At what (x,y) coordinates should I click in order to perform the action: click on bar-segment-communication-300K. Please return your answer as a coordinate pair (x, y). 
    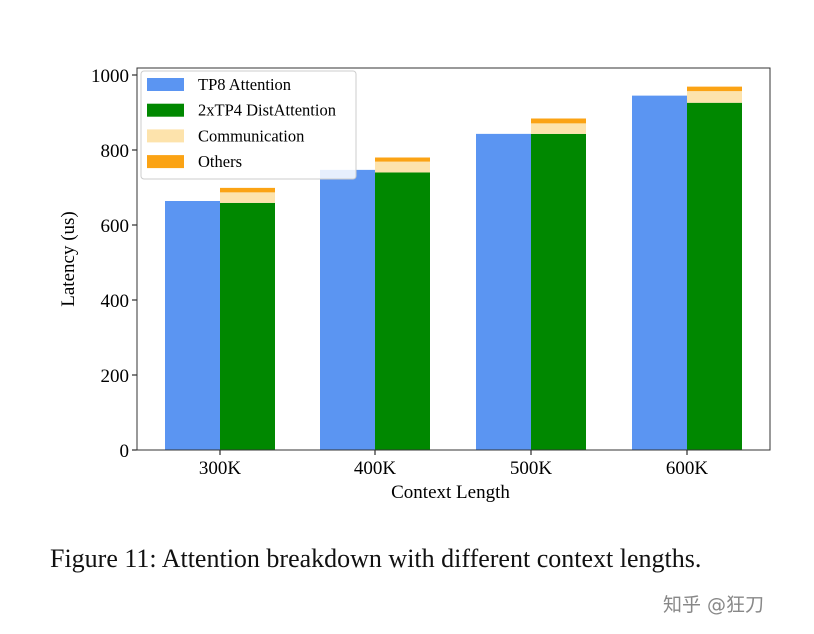
    Looking at the image, I should click on (247, 197).